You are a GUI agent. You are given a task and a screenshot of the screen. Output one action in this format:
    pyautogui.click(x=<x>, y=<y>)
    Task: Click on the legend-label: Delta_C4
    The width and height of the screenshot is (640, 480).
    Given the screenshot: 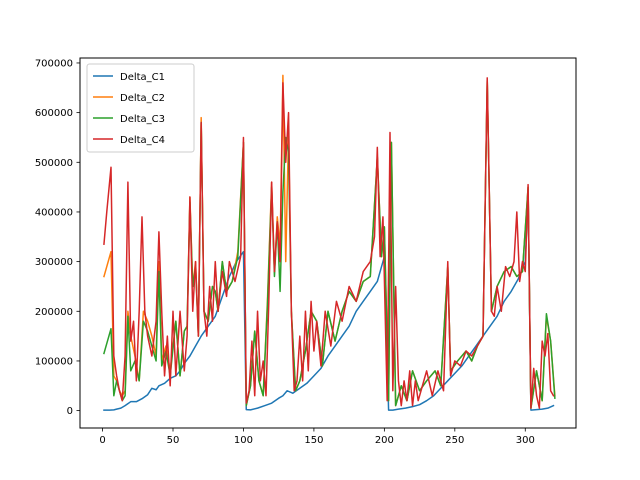 What is the action you would take?
    pyautogui.click(x=142, y=140)
    